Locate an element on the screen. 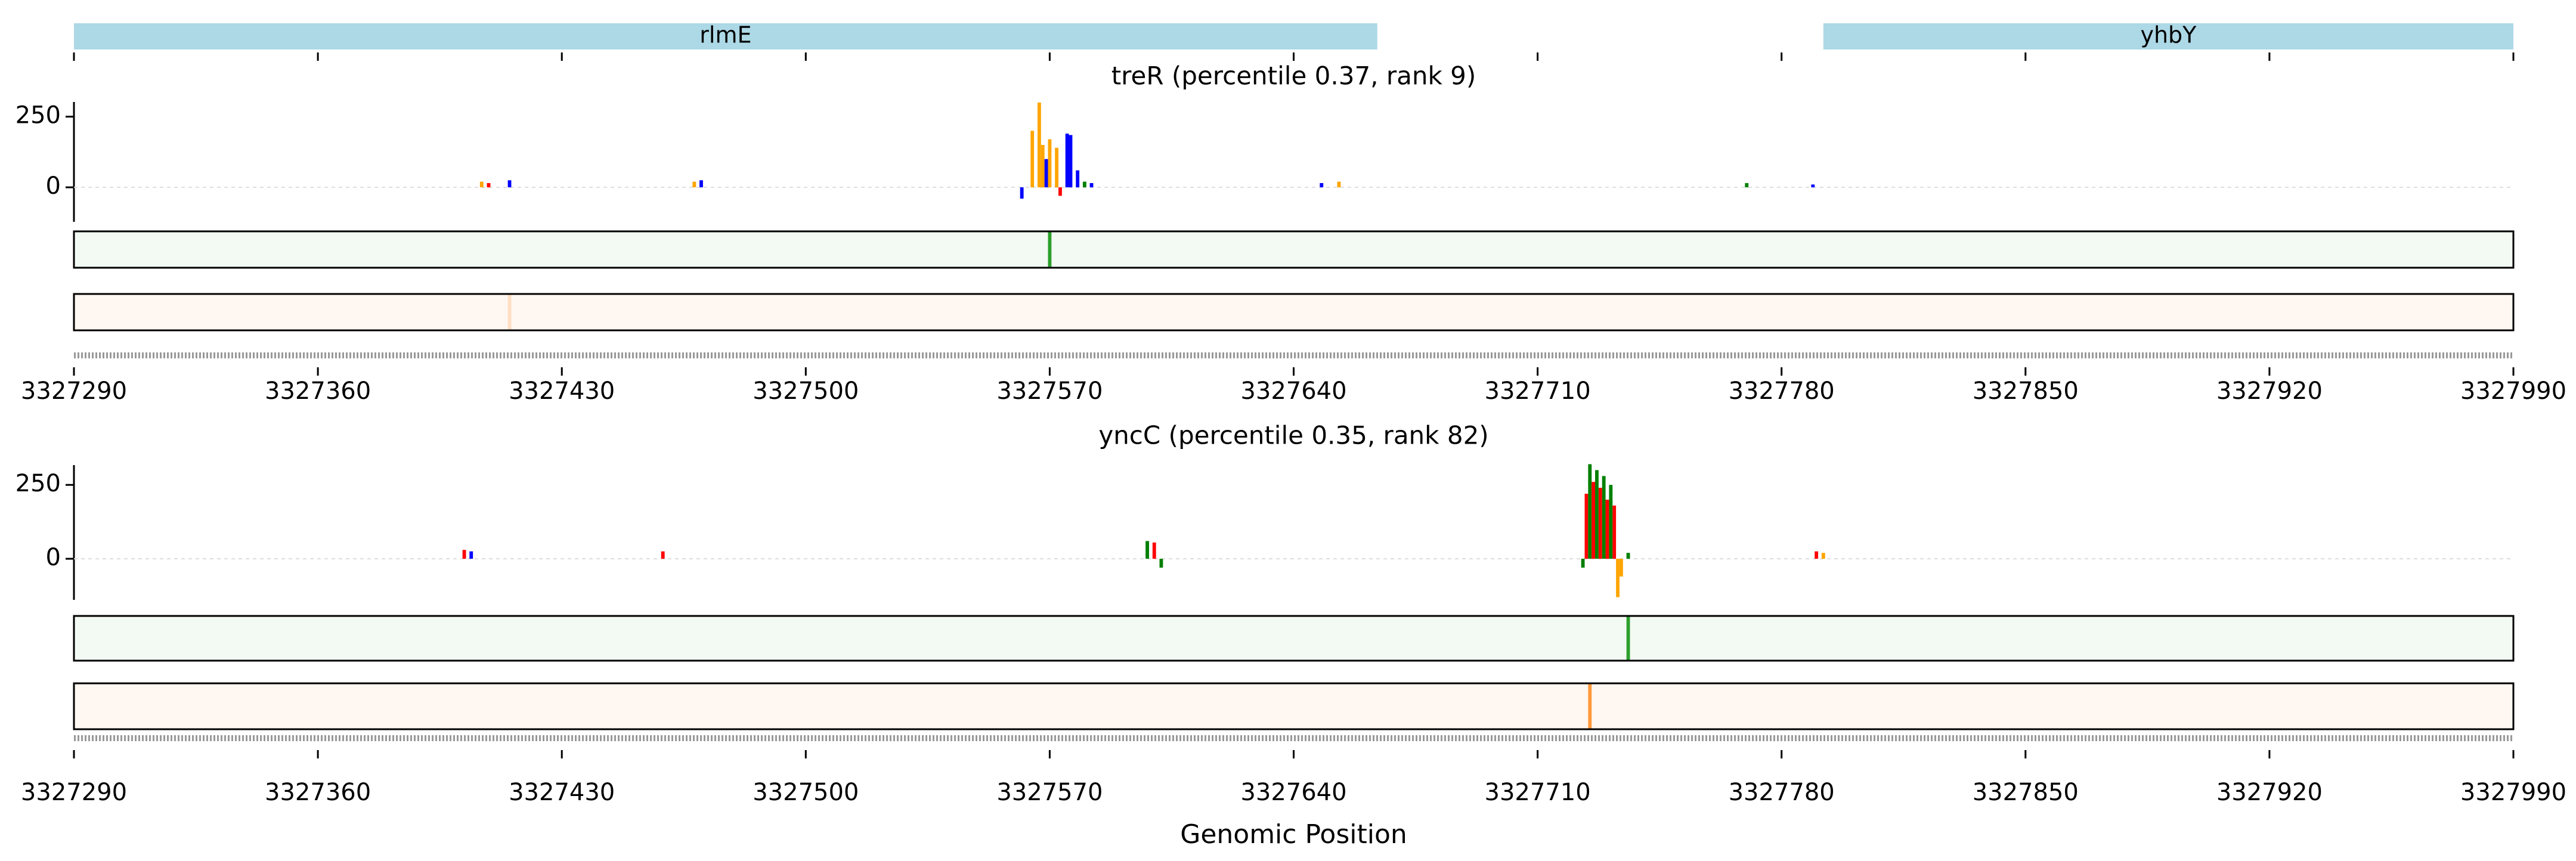 Image resolution: width=2576 pixels, height=861 pixels. panel-title: treR (percentile 0.37, rank 9) is located at coordinates (1293, 76).